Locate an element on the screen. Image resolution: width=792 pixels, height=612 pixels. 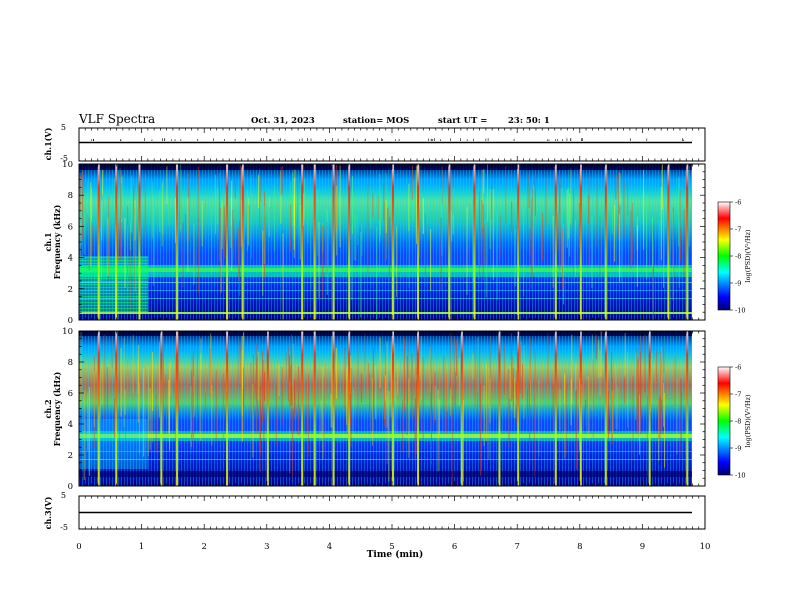
colorbar-tick-label: -6 is located at coordinates (738, 203).